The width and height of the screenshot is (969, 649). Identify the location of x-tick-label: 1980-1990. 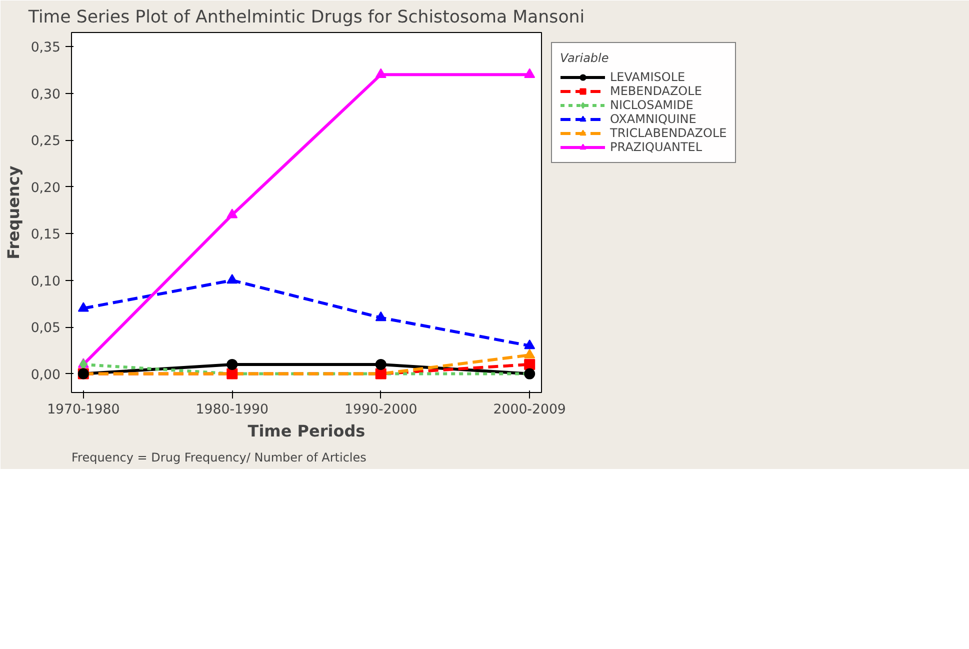
(232, 410).